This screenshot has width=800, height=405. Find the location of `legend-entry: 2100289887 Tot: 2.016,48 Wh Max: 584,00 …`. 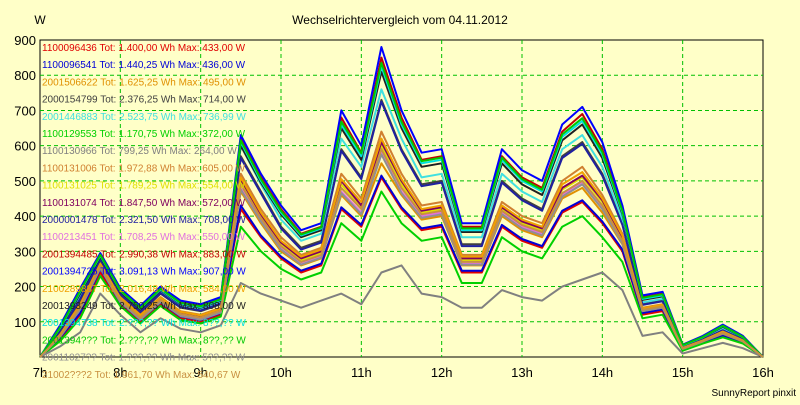

legend-entry: 2100289887 Tot: 2.016,48 Wh Max: 584,00 … is located at coordinates (144, 289).